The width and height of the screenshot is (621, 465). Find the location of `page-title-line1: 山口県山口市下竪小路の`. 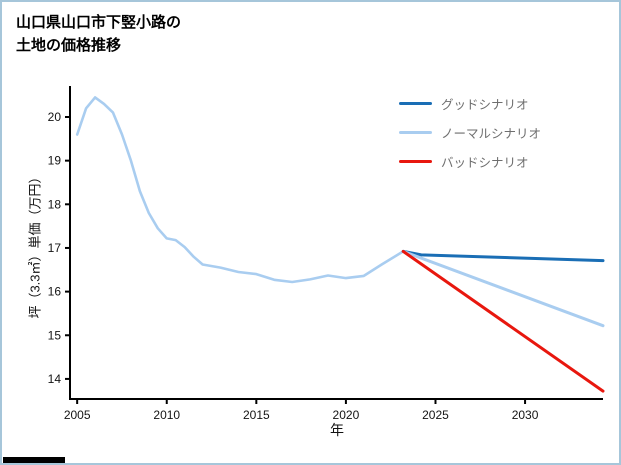

page-title-line1: 山口県山口市下竪小路の is located at coordinates (99, 22).